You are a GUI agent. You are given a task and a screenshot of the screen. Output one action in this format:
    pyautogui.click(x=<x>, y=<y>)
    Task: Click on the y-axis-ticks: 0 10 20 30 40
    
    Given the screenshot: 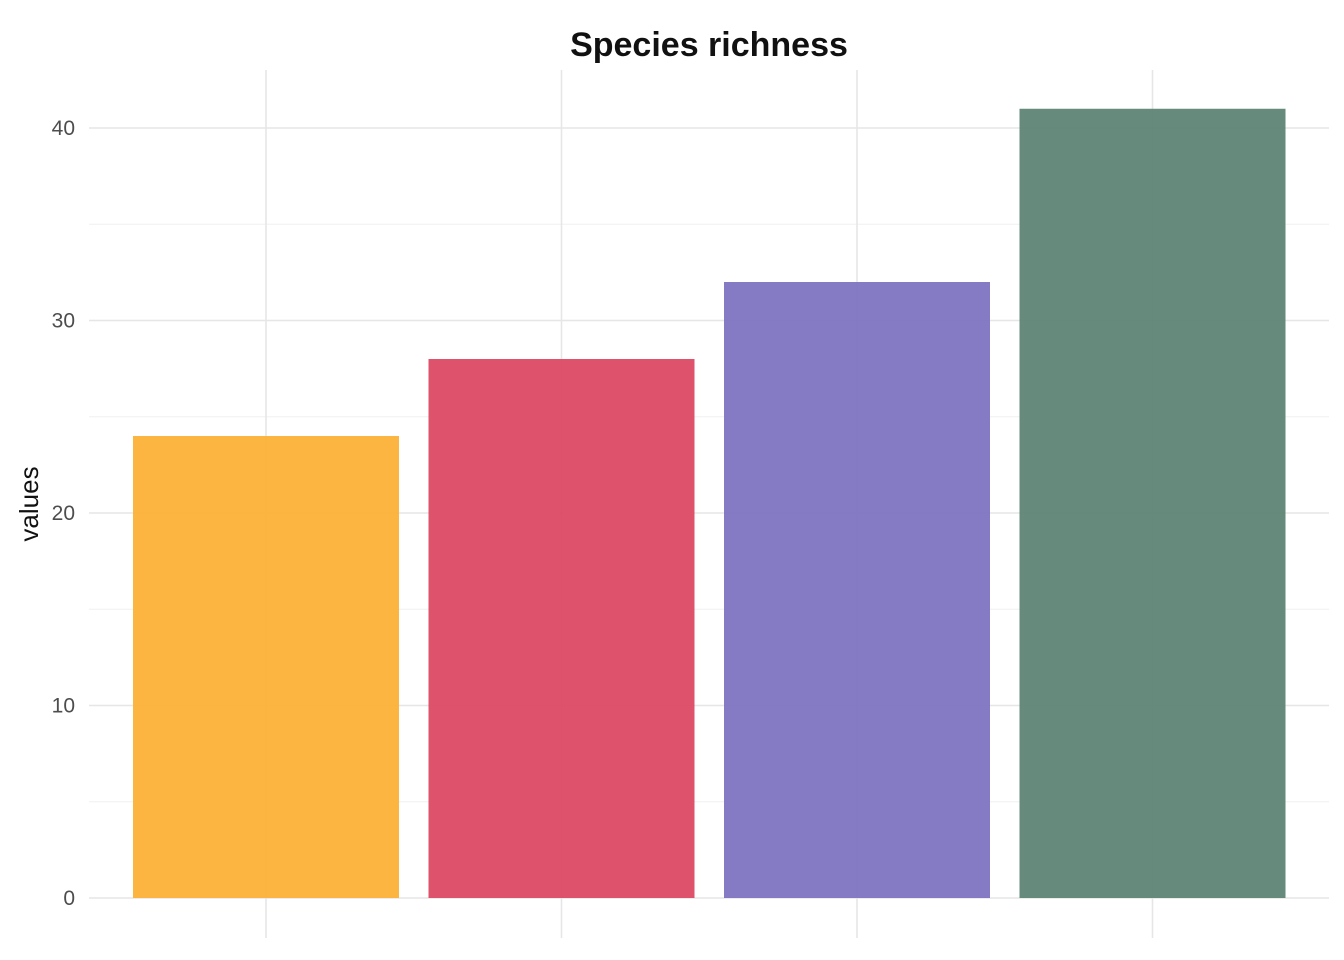 What is the action you would take?
    pyautogui.click(x=63, y=513)
    